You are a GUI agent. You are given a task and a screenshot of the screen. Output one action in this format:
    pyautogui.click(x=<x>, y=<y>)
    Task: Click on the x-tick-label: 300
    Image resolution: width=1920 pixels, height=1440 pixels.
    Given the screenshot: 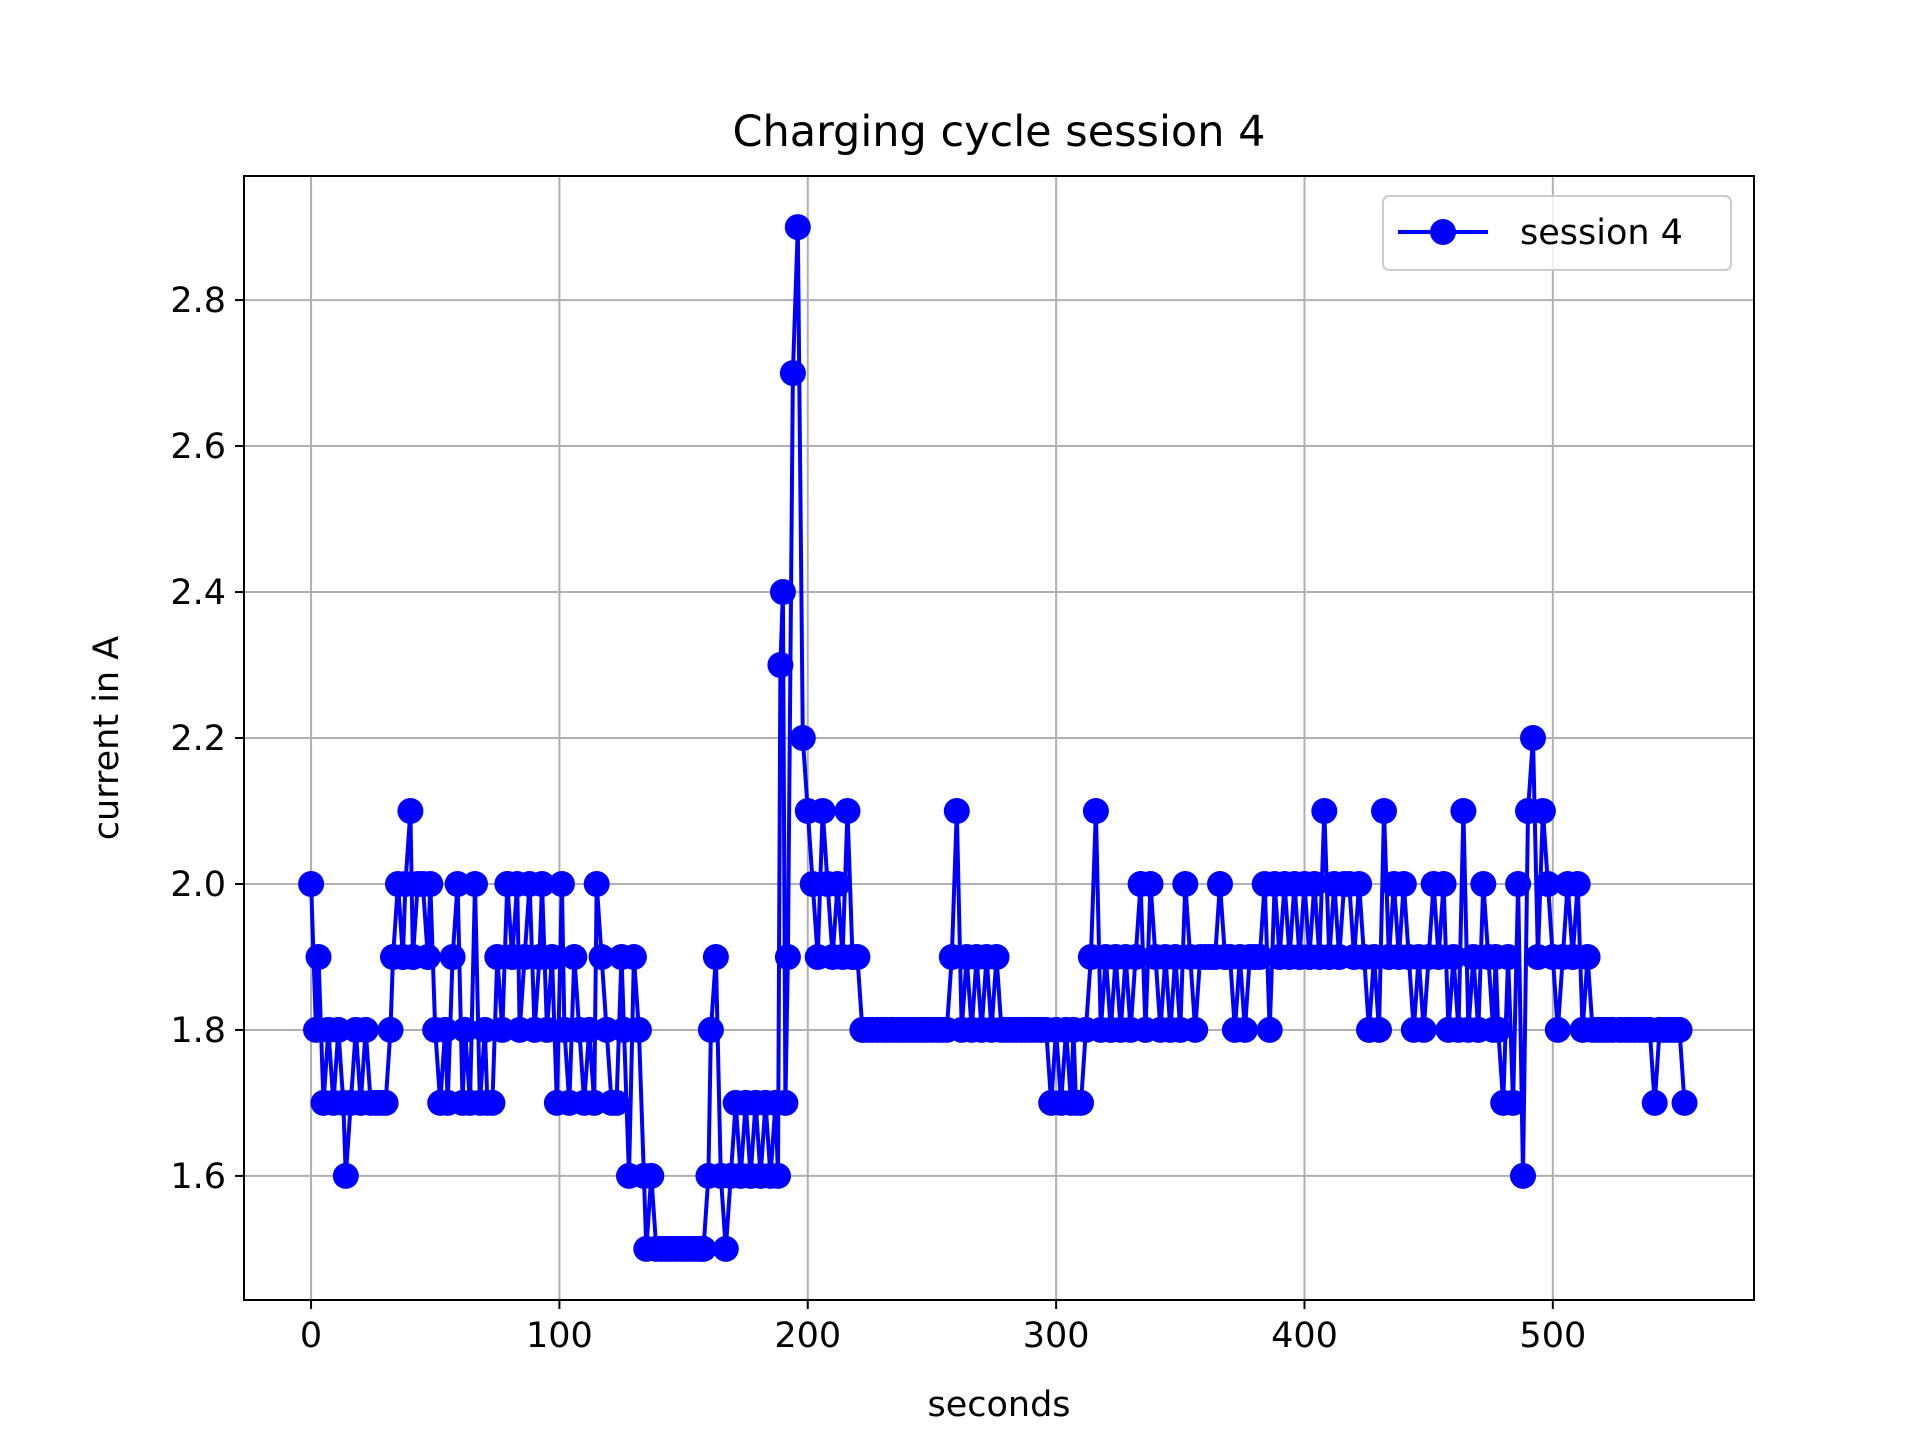 What is the action you would take?
    pyautogui.click(x=1056, y=1336)
    